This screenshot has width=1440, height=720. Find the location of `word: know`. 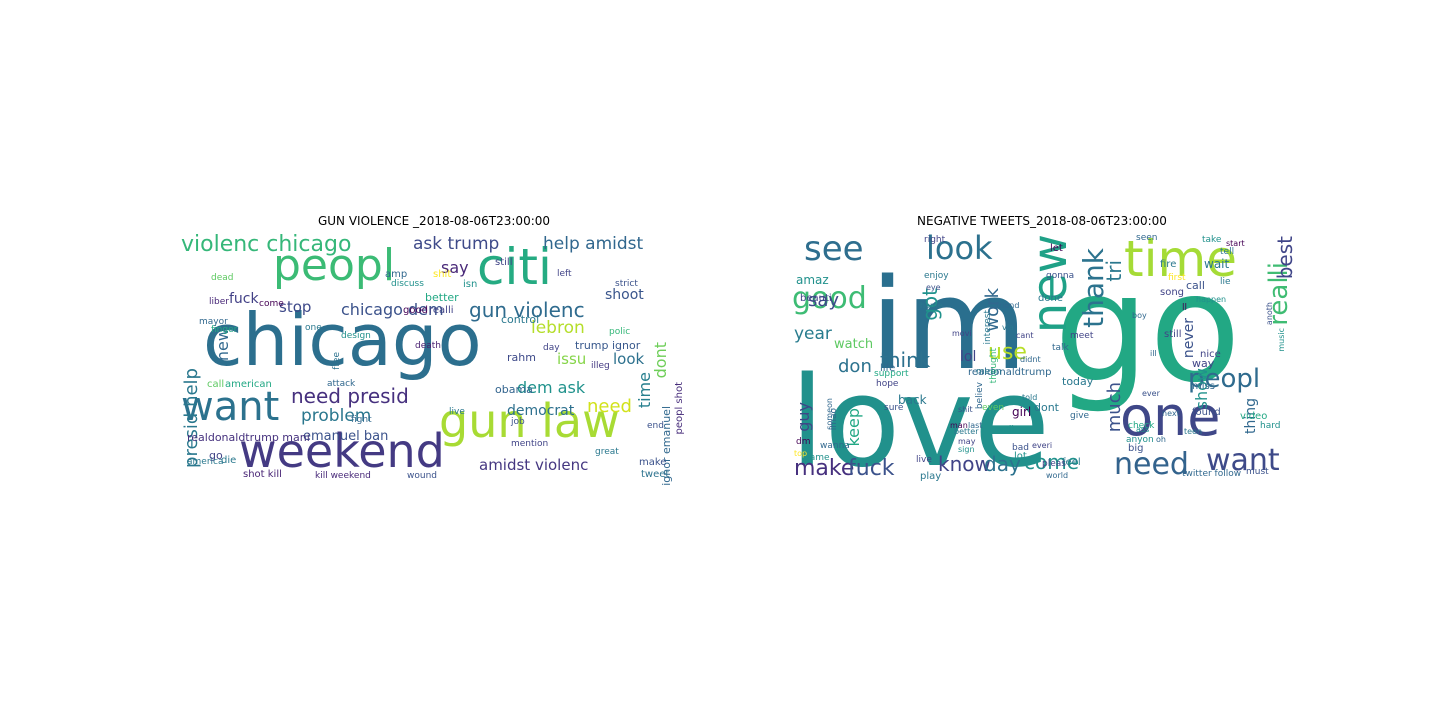

word: know is located at coordinates (964, 464).